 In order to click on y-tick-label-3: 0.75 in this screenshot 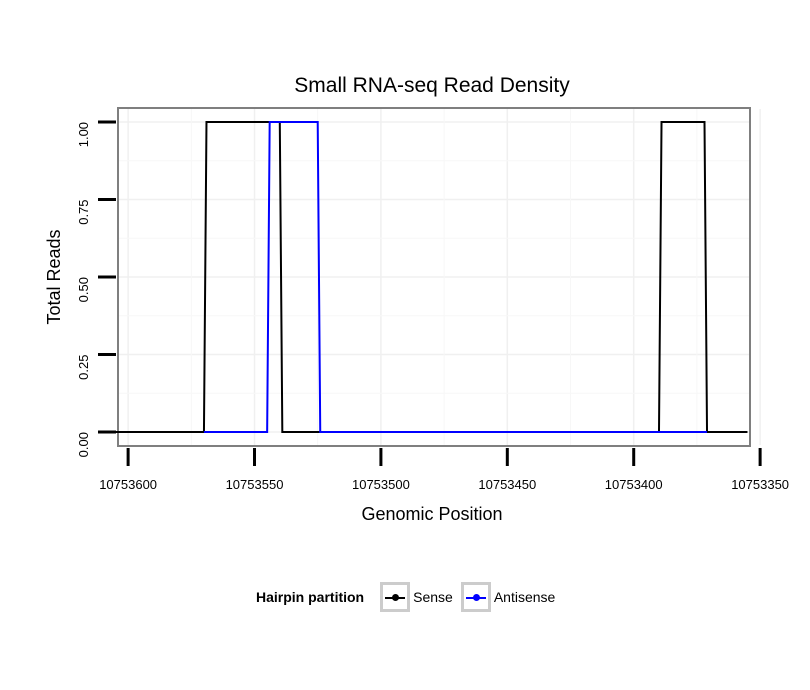, I will do `click(83, 211)`.